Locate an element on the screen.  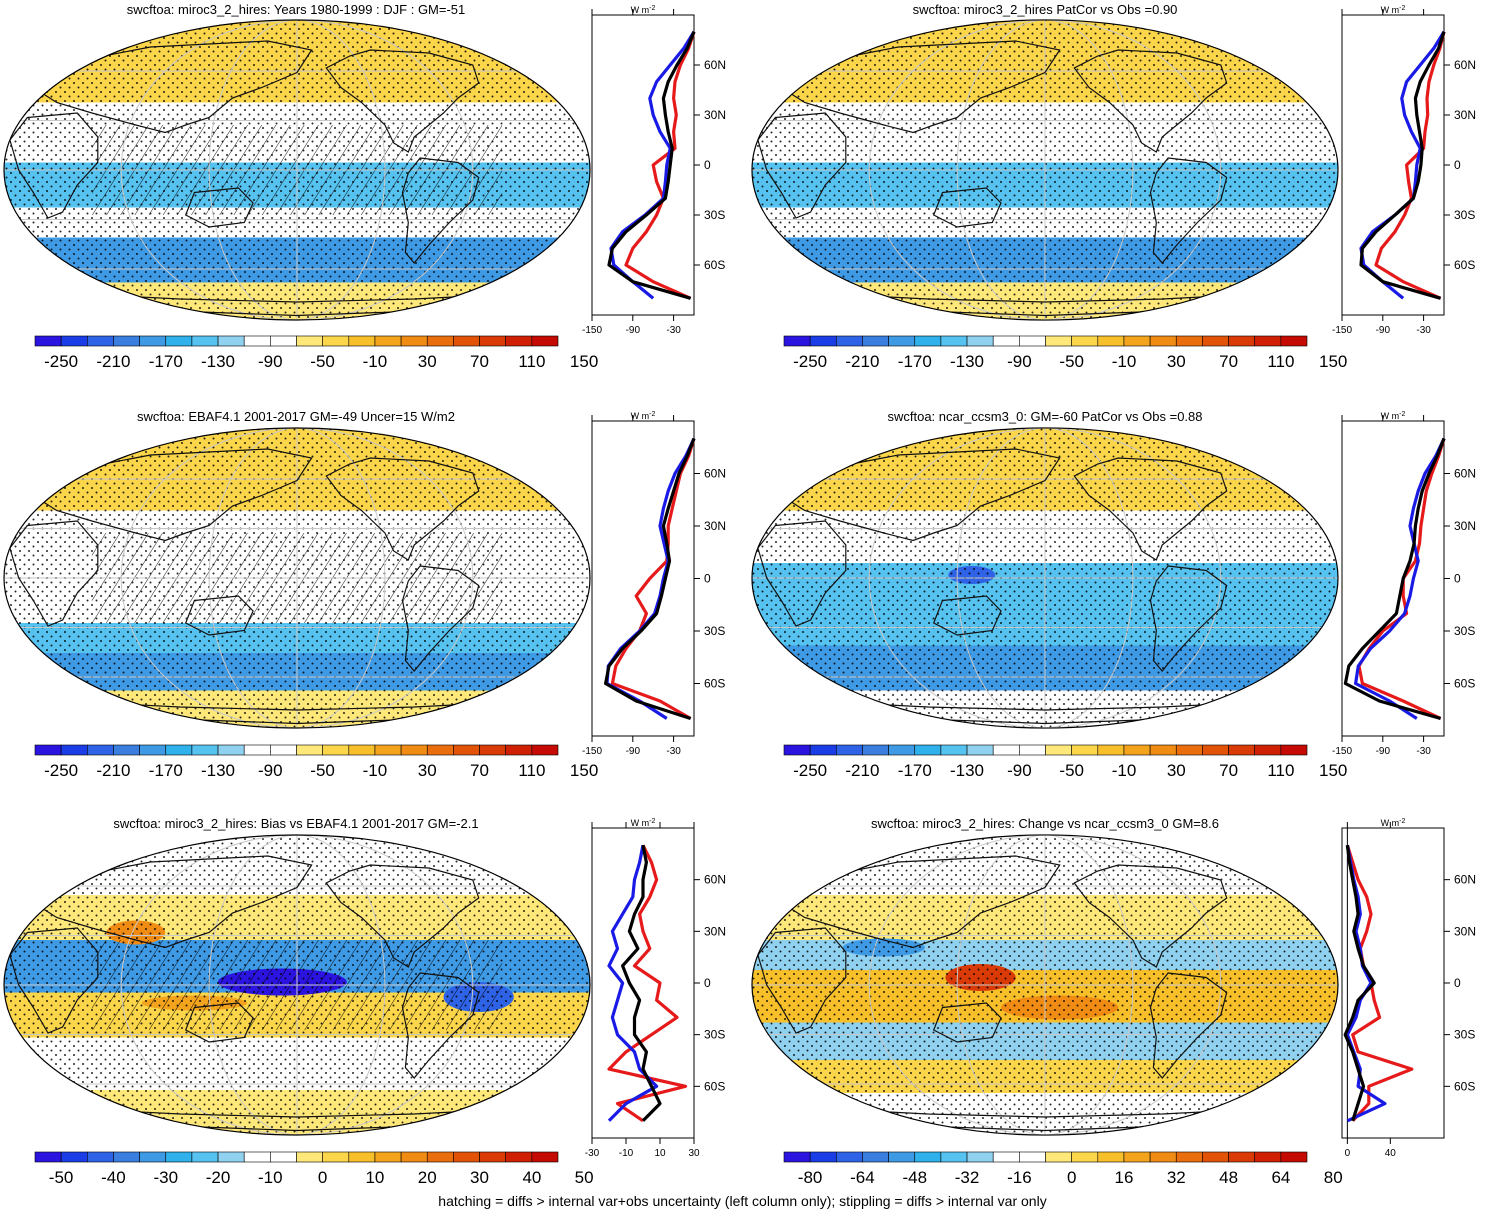
colorbar-label: 70 is located at coordinates (1228, 361).